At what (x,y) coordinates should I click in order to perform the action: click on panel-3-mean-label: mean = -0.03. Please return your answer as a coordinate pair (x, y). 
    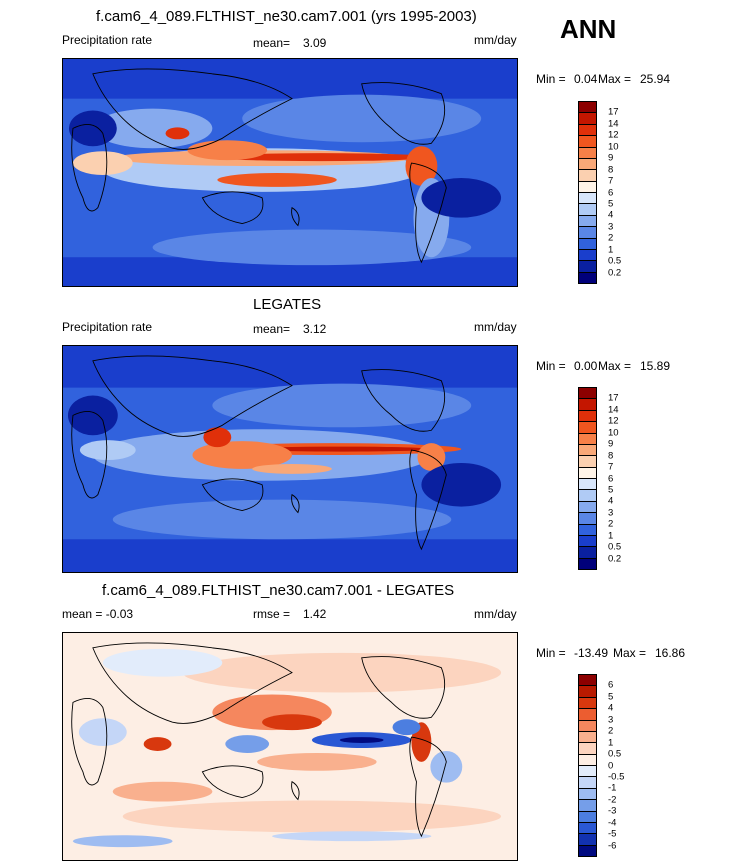
    Looking at the image, I should click on (98, 614).